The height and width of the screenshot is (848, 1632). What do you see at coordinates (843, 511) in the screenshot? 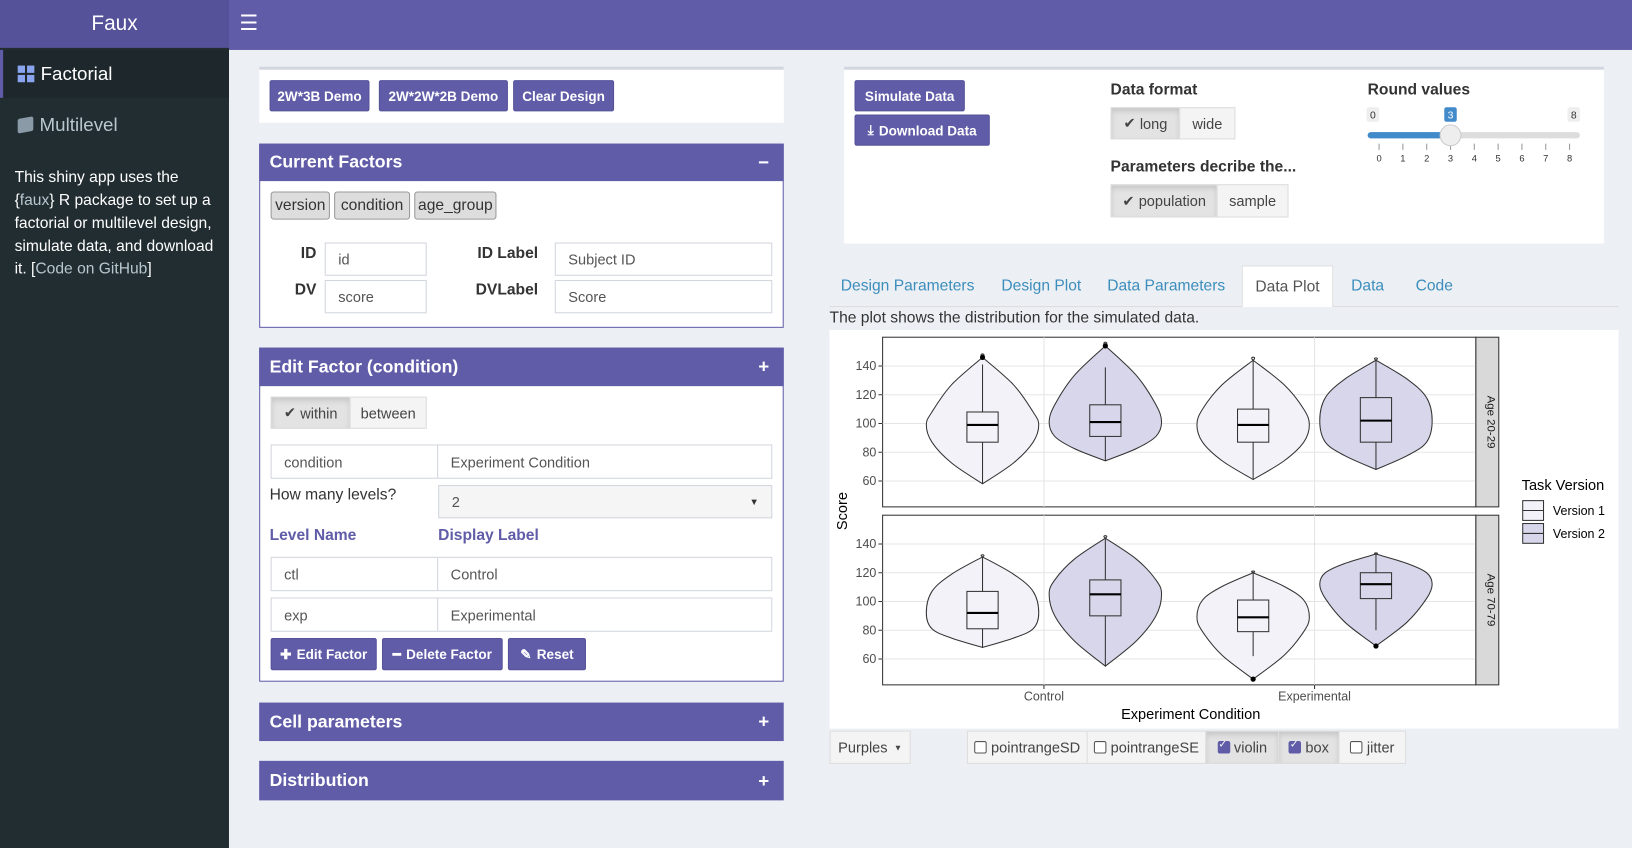
I see `y-axis-title: Score` at bounding box center [843, 511].